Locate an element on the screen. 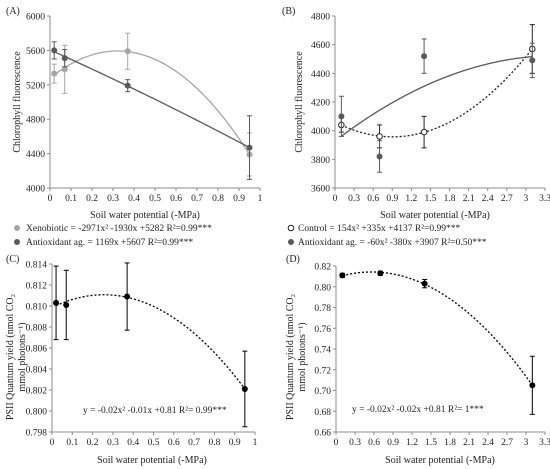  panel-d-y-tick-label: 0.68 is located at coordinates (322, 413).